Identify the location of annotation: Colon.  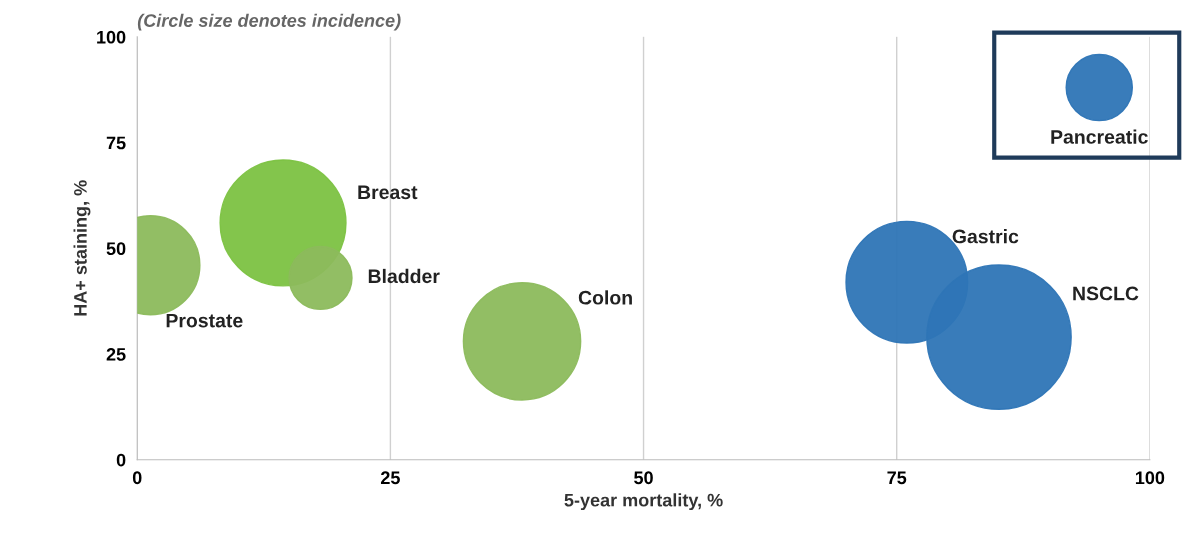
(605, 297).